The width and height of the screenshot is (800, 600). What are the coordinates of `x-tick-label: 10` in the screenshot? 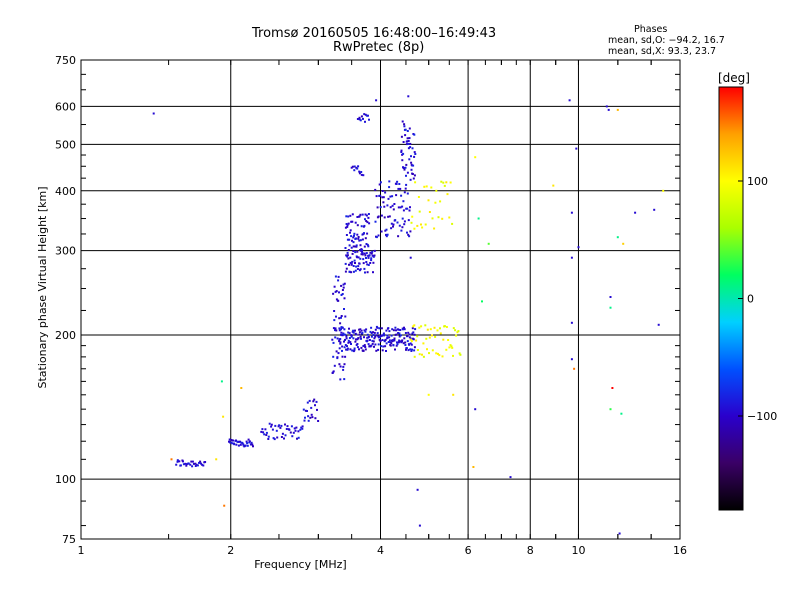 It's located at (578, 550).